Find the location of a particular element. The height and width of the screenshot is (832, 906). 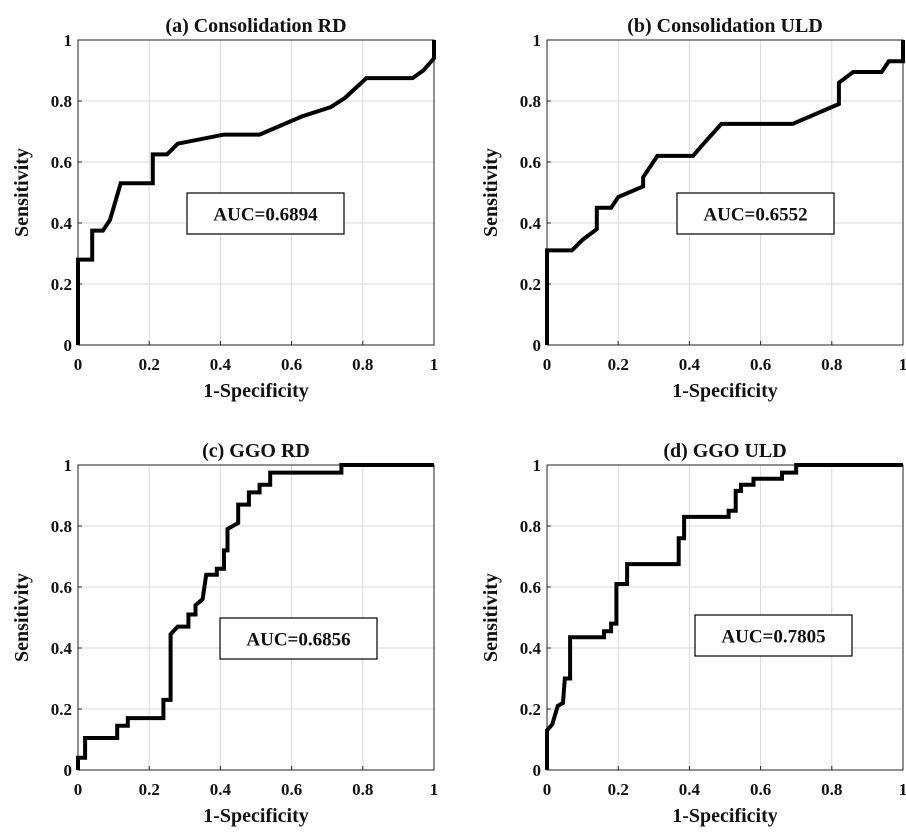

chart-title: (c) GGO RD is located at coordinates (256, 451).